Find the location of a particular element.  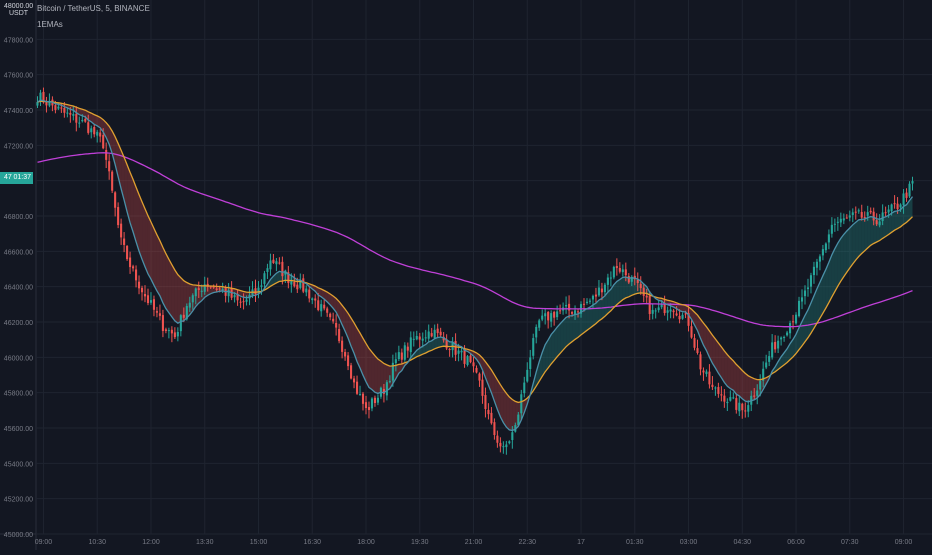

countdown-text: 01:37 is located at coordinates (23, 177).